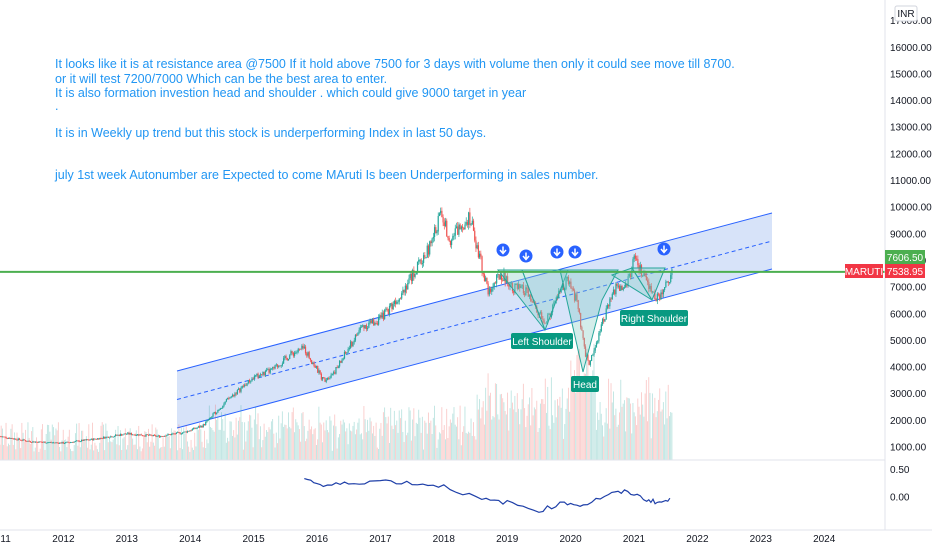  I want to click on support-price-tag: 7606.50, so click(905, 257).